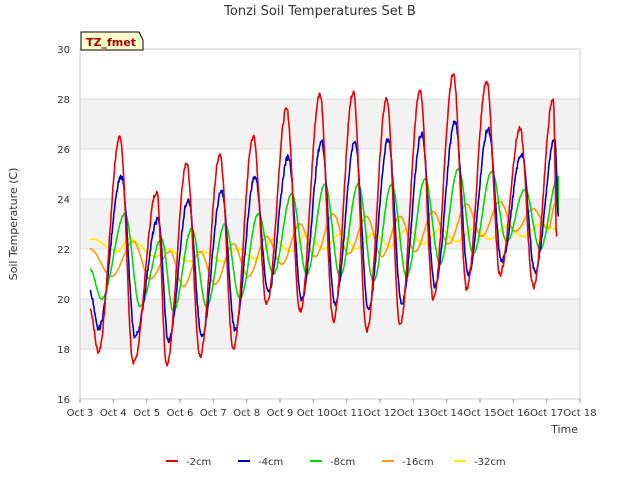 The image size is (640, 480). What do you see at coordinates (564, 429) in the screenshot?
I see `x-axis-label: Time` at bounding box center [564, 429].